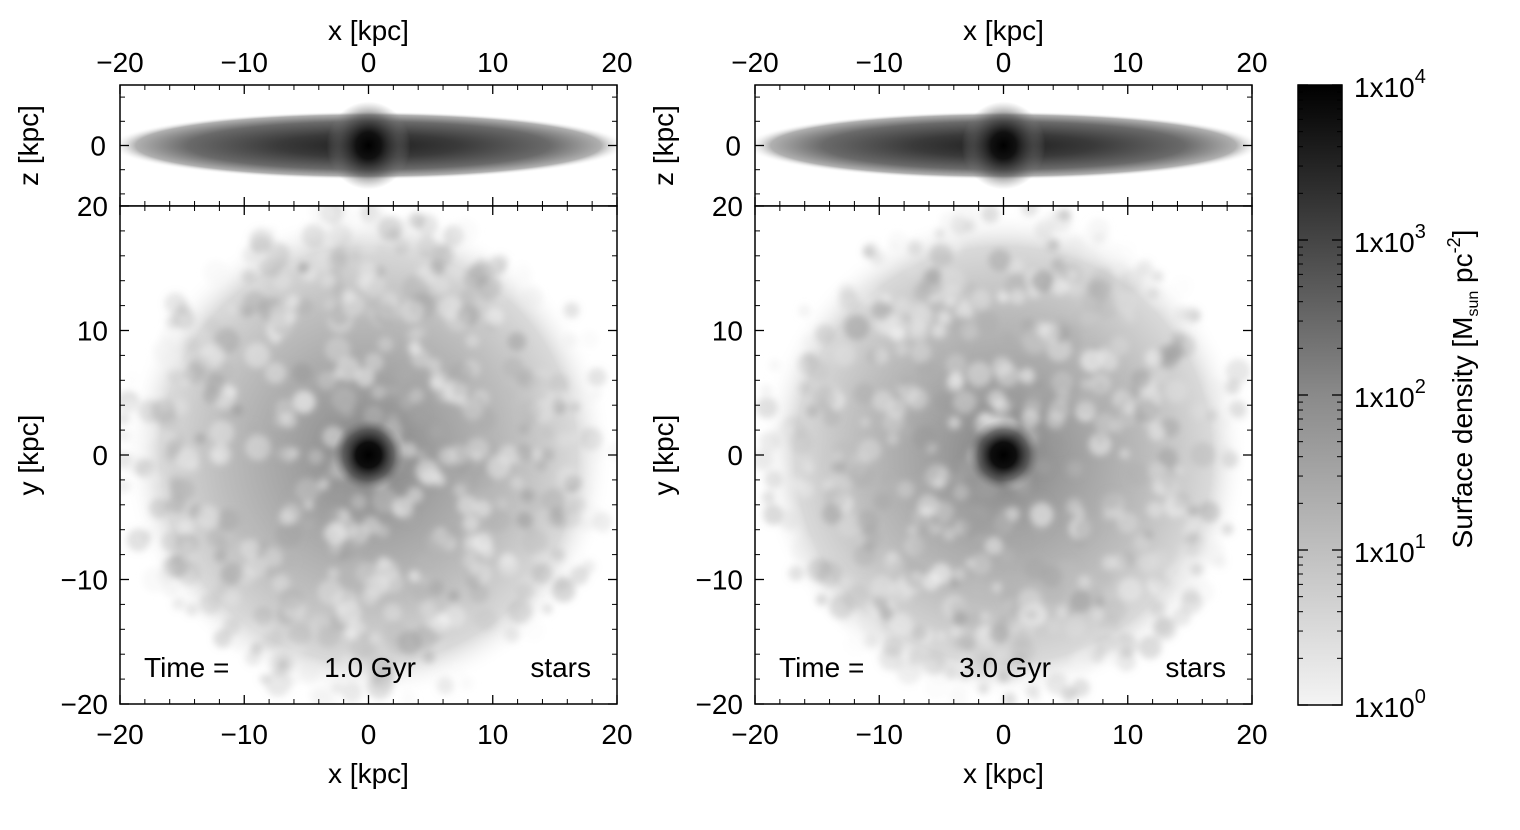 Image resolution: width=1520 pixels, height=830 pixels. Describe the element at coordinates (1004, 62) in the screenshot. I see `edge-on-top-tick-label: 0` at that location.